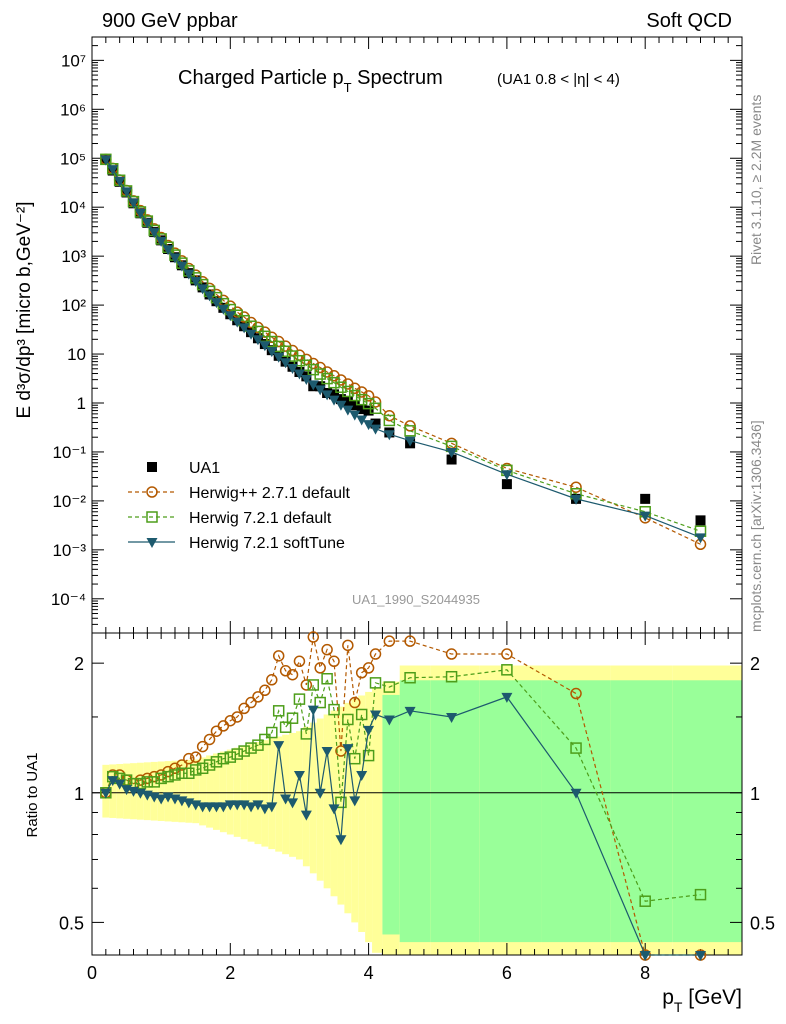  What do you see at coordinates (68, 599) in the screenshot?
I see `main-y-tick-label: 10⁻⁴` at bounding box center [68, 599].